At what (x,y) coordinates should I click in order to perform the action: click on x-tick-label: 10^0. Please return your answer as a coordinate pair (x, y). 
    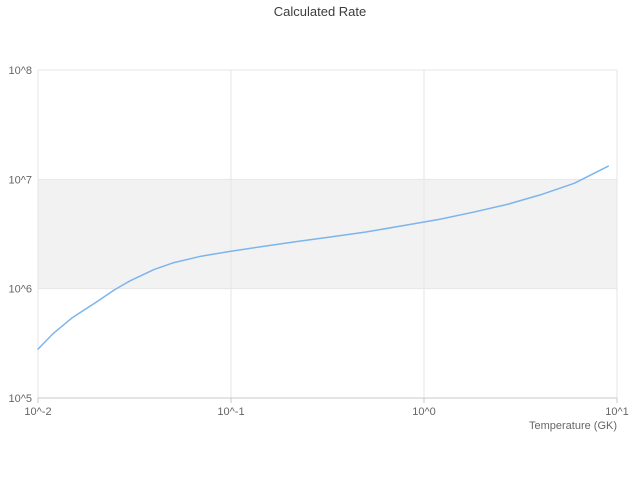
    Looking at the image, I should click on (424, 412).